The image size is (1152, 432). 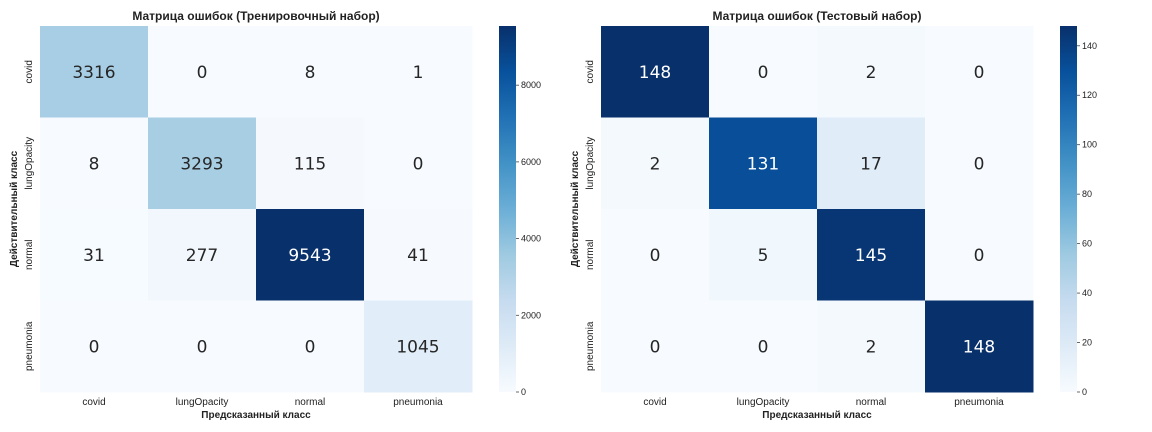 I want to click on colorbar-tick-label: 100, so click(x=1089, y=145).